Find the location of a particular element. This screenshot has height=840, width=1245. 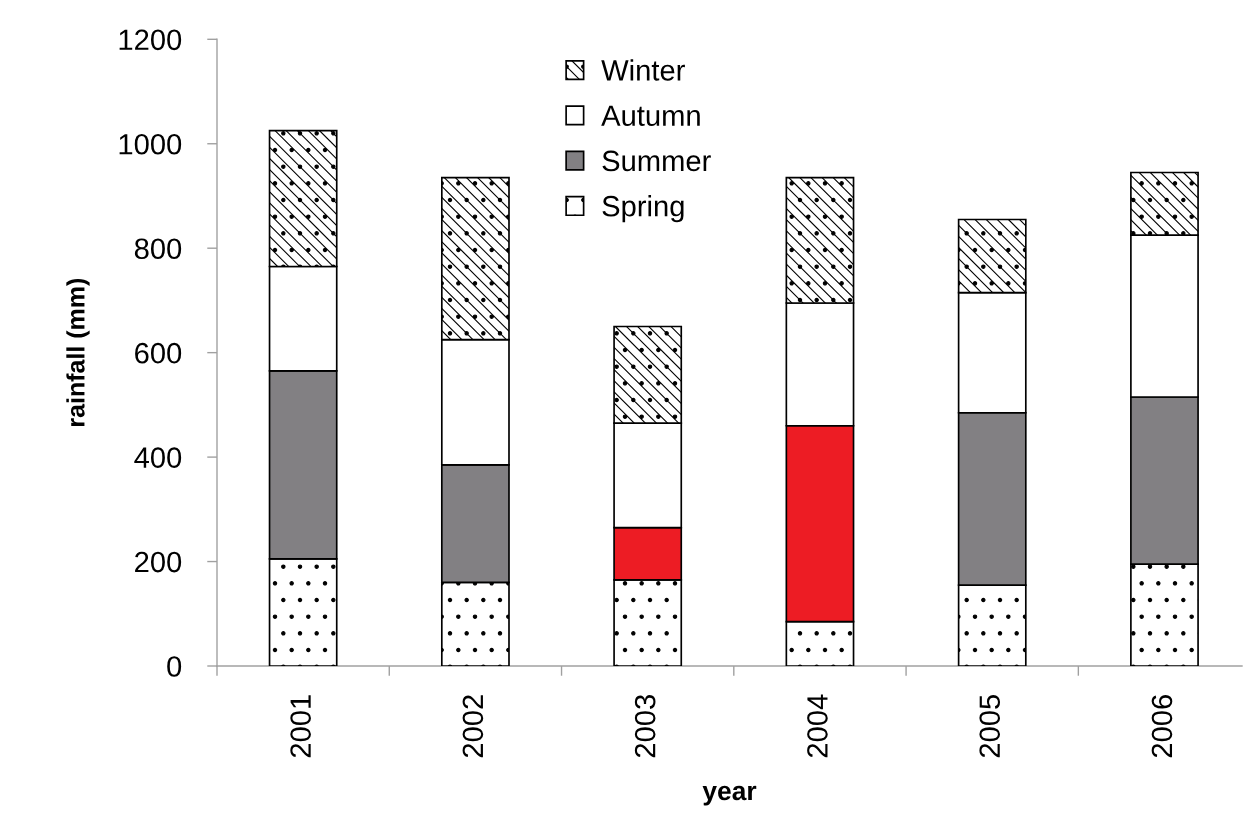

x-tick-label: 2004 is located at coordinates (817, 726).